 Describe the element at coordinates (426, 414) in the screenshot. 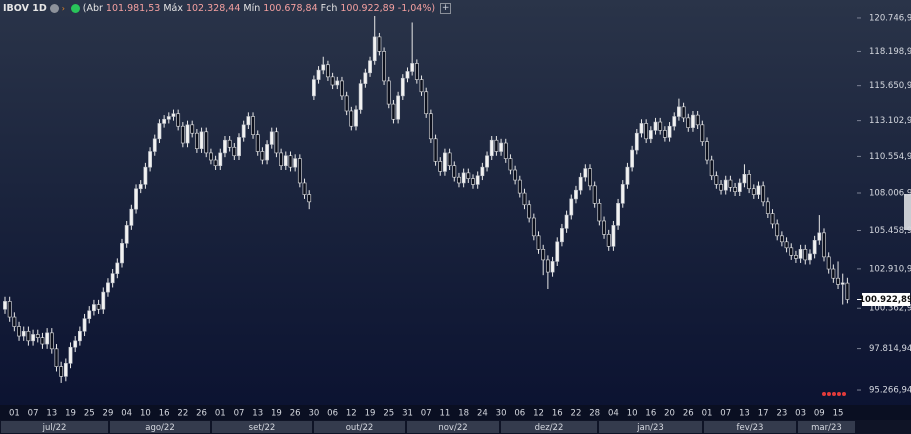

I see `x-tick-label: 07` at that location.